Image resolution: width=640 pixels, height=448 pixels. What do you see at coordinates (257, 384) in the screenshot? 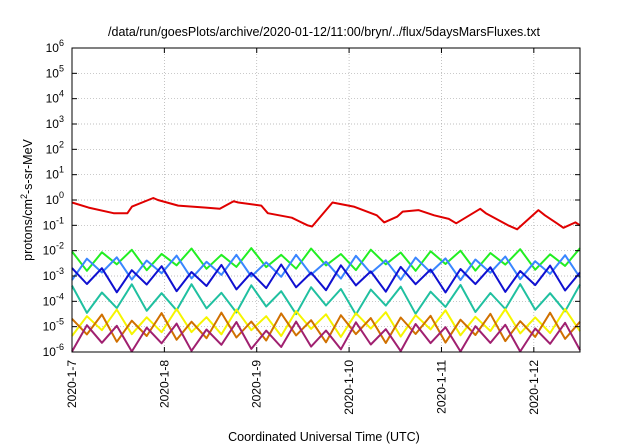
I see `x-tick-label: 2020-1-9` at bounding box center [257, 384].